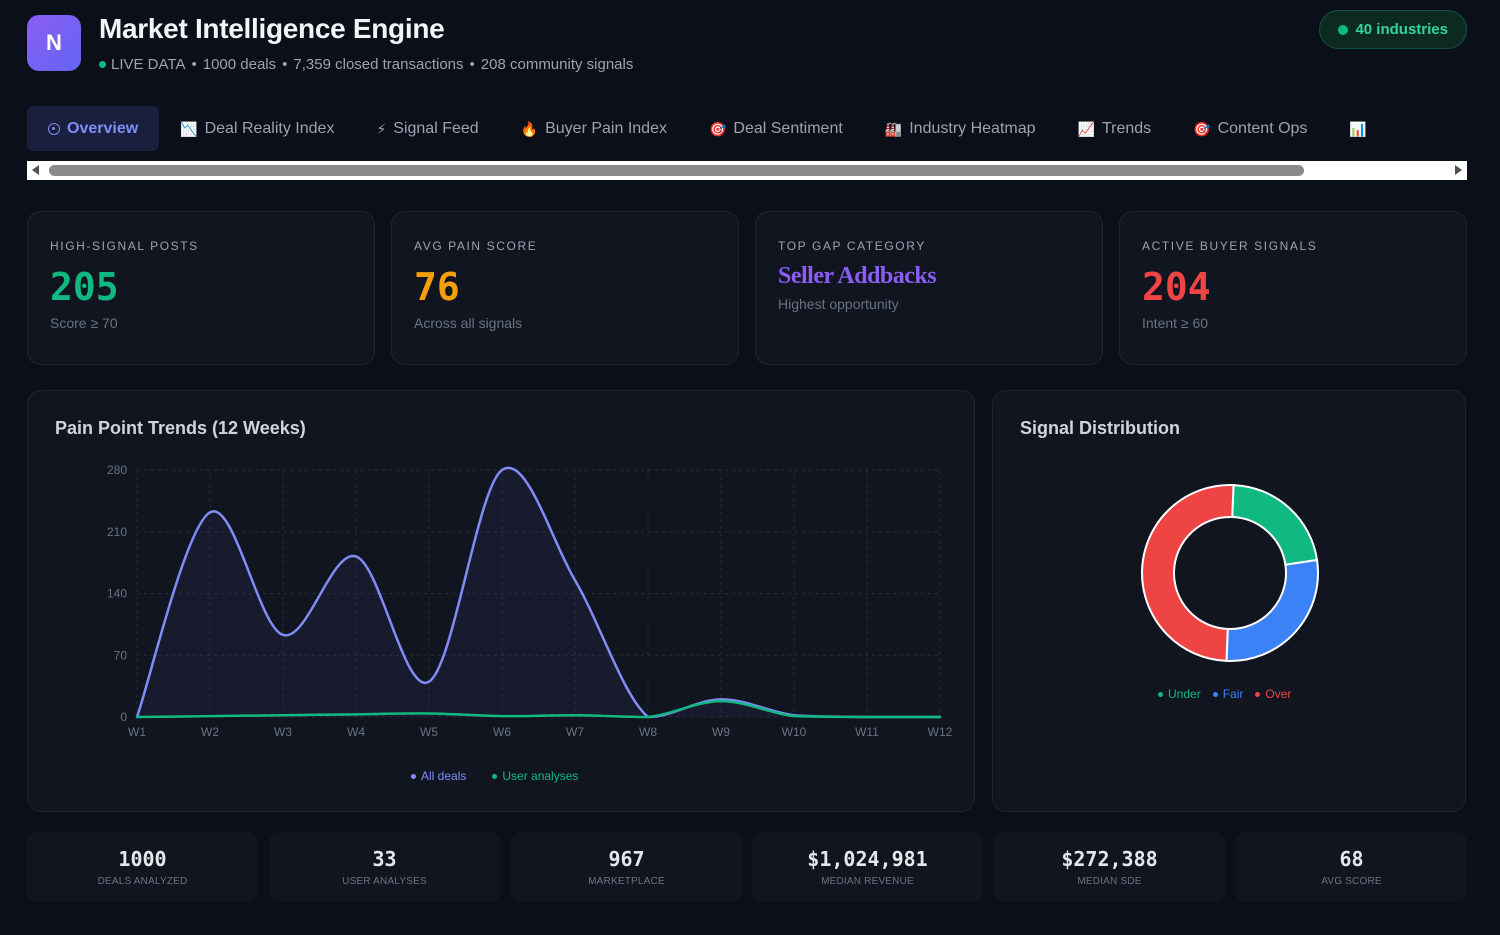 This screenshot has height=935, width=1500. Describe the element at coordinates (575, 732) in the screenshot. I see `x-tick-label: W7` at that location.